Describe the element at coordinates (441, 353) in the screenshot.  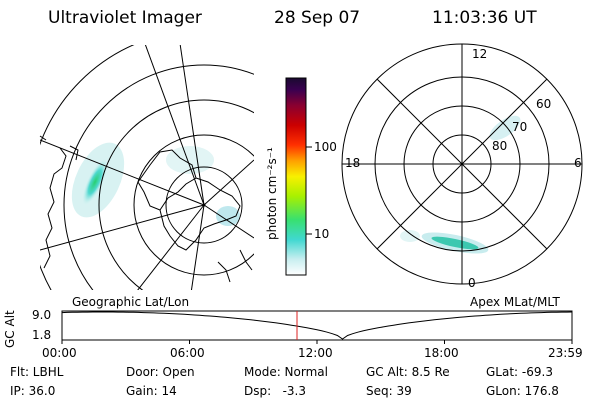
I see `time-tick-3: 18:00` at that location.